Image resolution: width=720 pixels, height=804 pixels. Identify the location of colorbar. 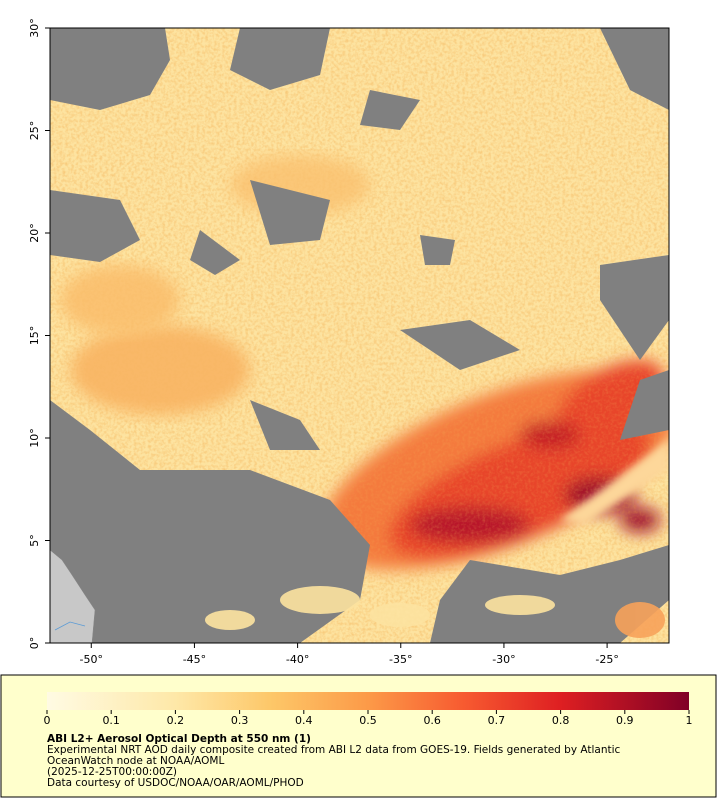
(368, 701).